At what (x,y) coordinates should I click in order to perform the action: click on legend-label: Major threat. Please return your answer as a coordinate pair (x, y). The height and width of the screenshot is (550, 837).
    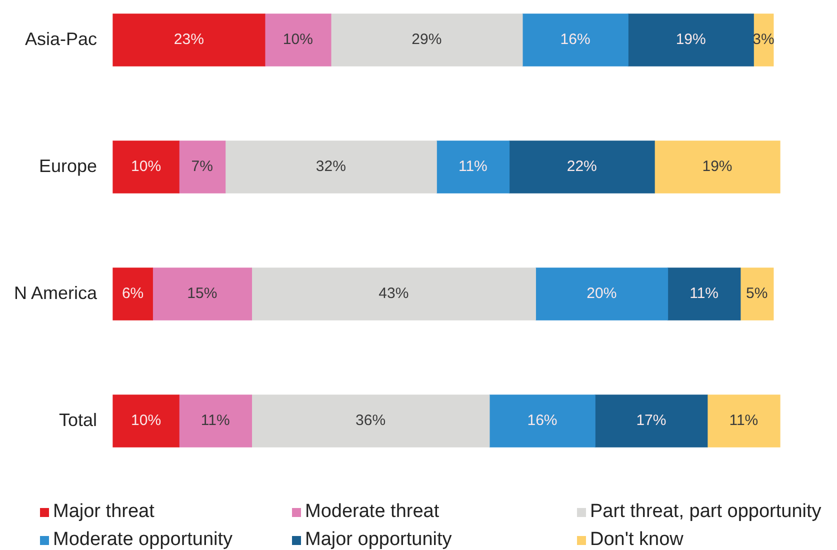
    Looking at the image, I should click on (103, 512).